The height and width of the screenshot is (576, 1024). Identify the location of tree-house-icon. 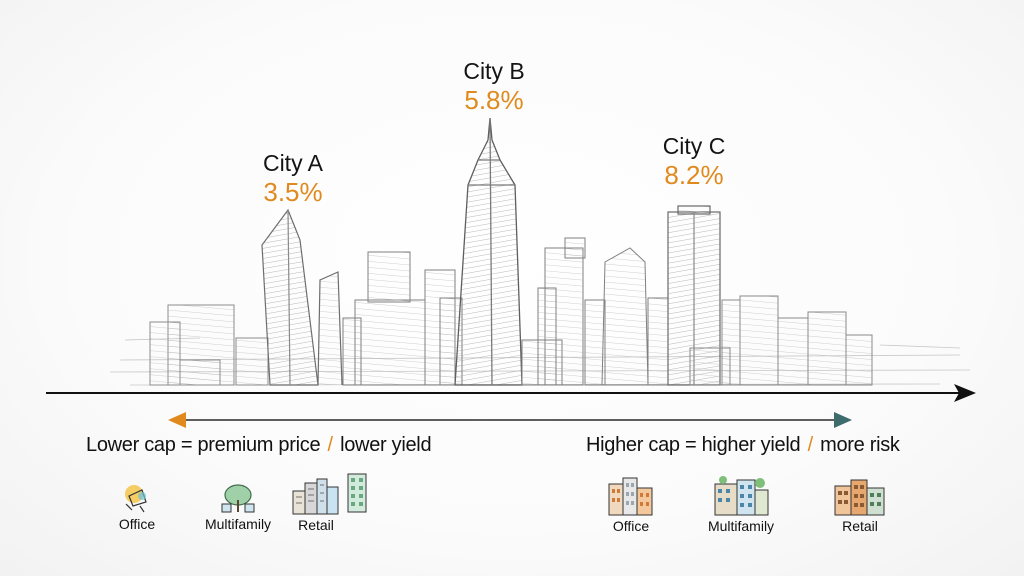
(238, 498).